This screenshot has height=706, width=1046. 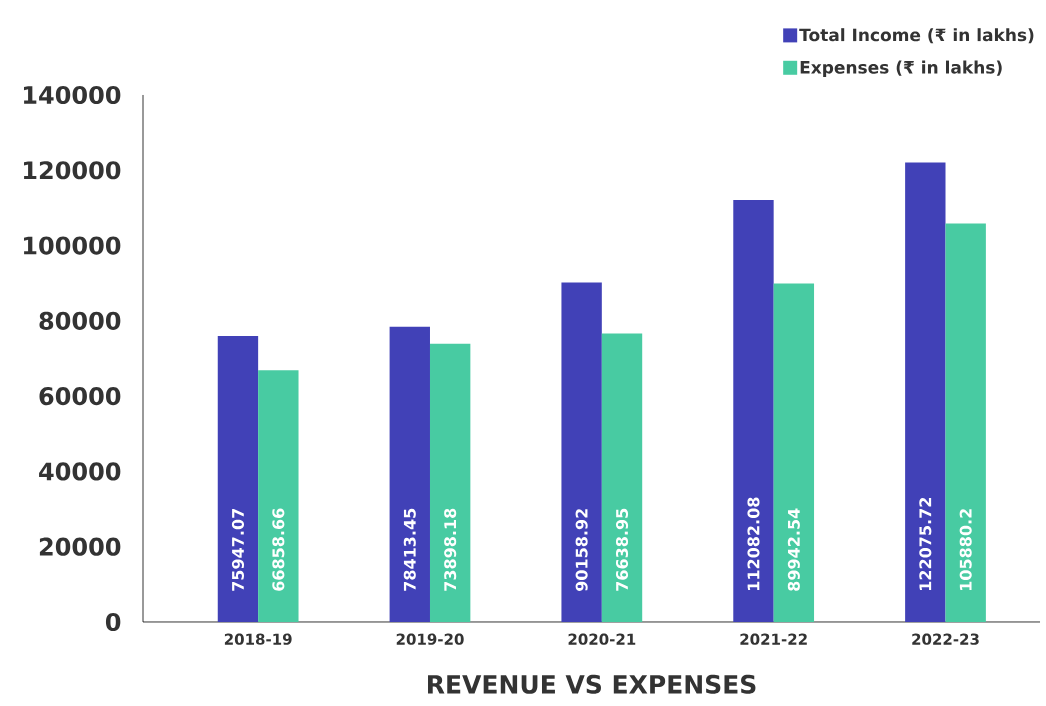 What do you see at coordinates (278, 549) in the screenshot?
I see `data-label: 66858.66` at bounding box center [278, 549].